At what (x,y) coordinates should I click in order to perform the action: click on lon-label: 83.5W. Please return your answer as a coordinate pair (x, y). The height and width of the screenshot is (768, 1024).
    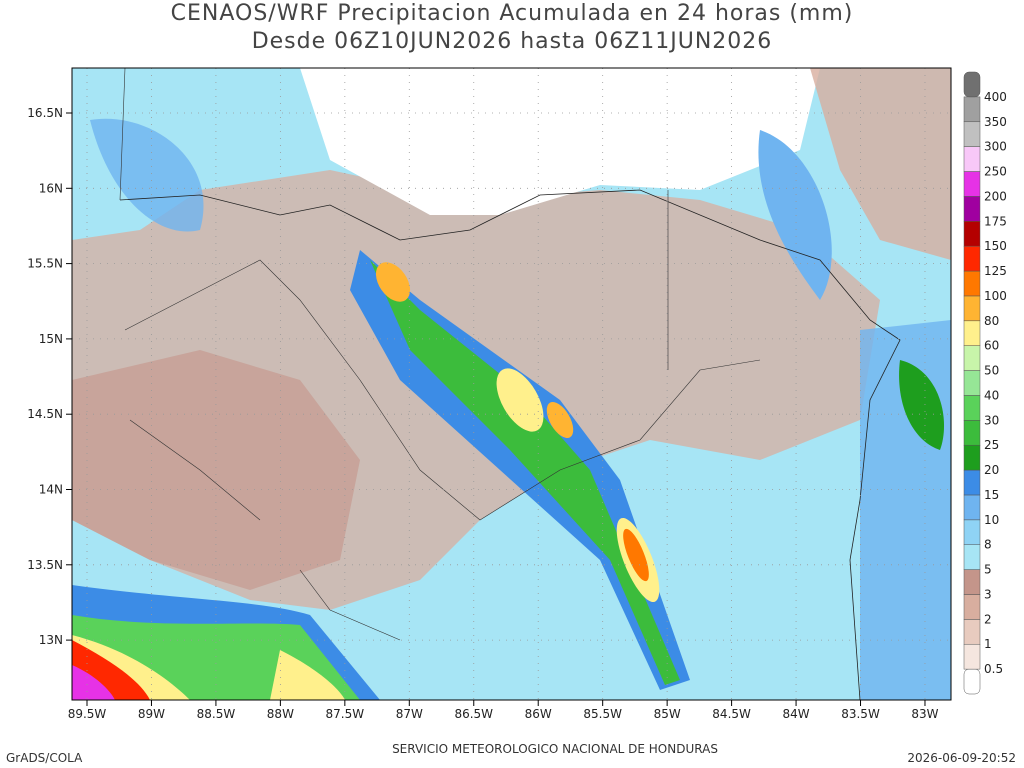
    Looking at the image, I should click on (860, 714).